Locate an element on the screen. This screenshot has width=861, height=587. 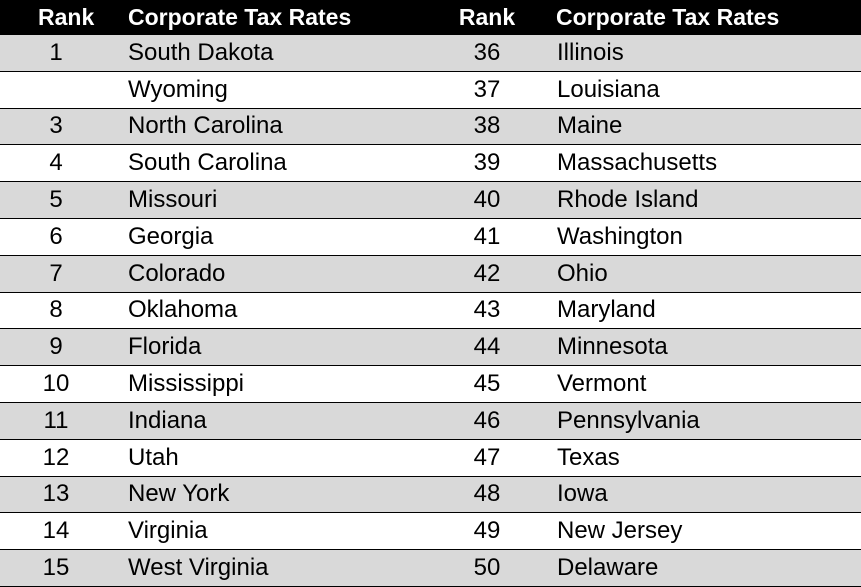
rank-right-cell: 39 is located at coordinates (487, 163).